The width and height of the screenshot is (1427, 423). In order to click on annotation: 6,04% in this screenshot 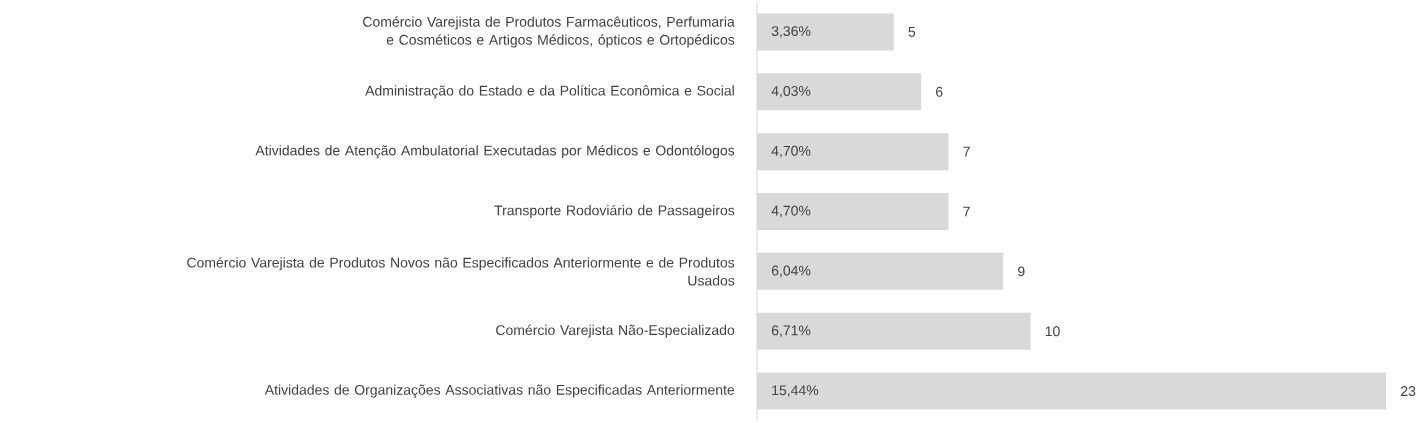, I will do `click(791, 271)`.